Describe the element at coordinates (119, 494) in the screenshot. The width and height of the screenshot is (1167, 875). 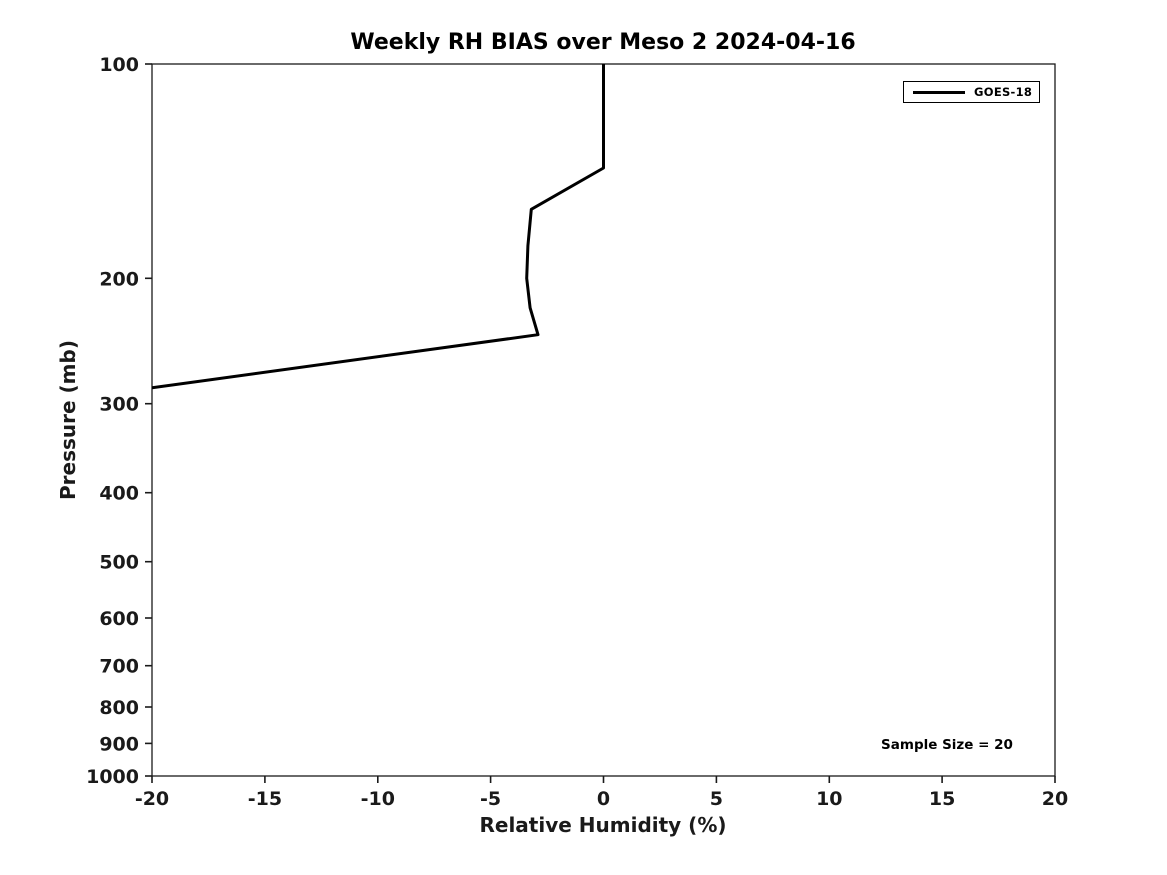
I see `y-tick-label: 400` at that location.